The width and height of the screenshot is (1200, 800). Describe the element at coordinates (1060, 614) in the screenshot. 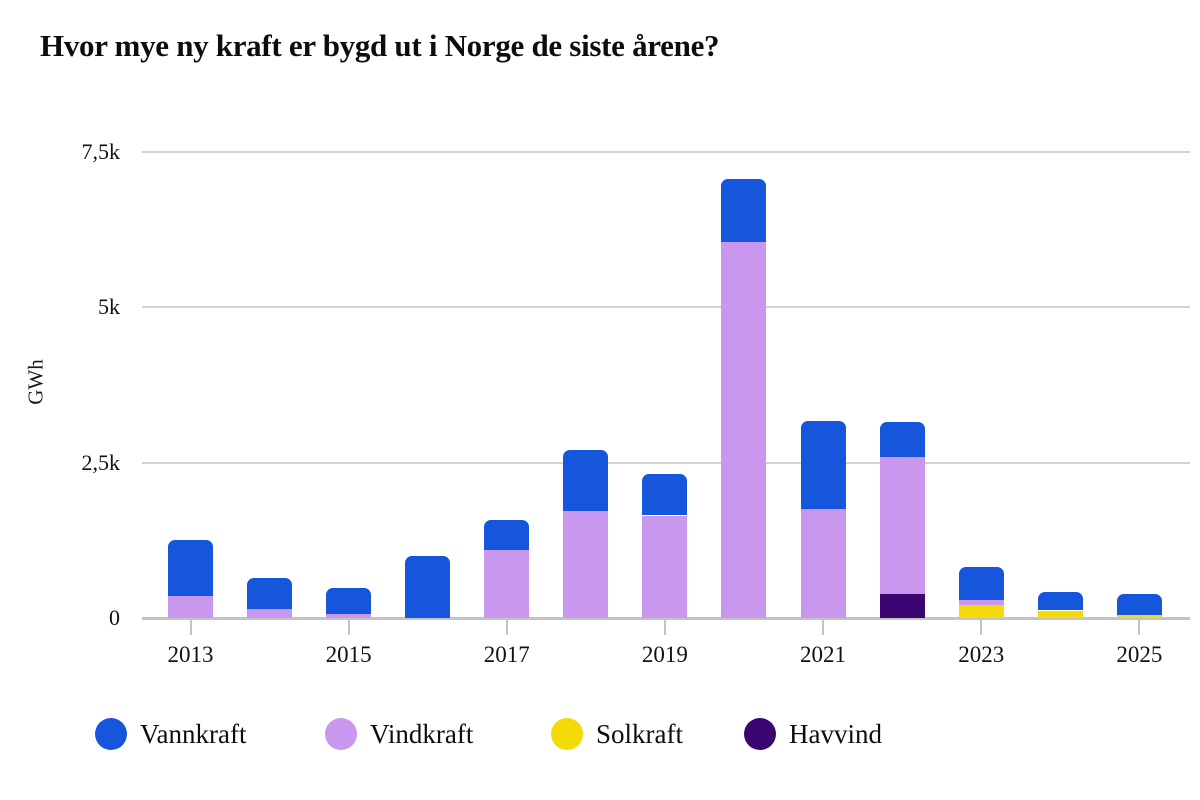

I see `bar-2024-solkraft` at that location.